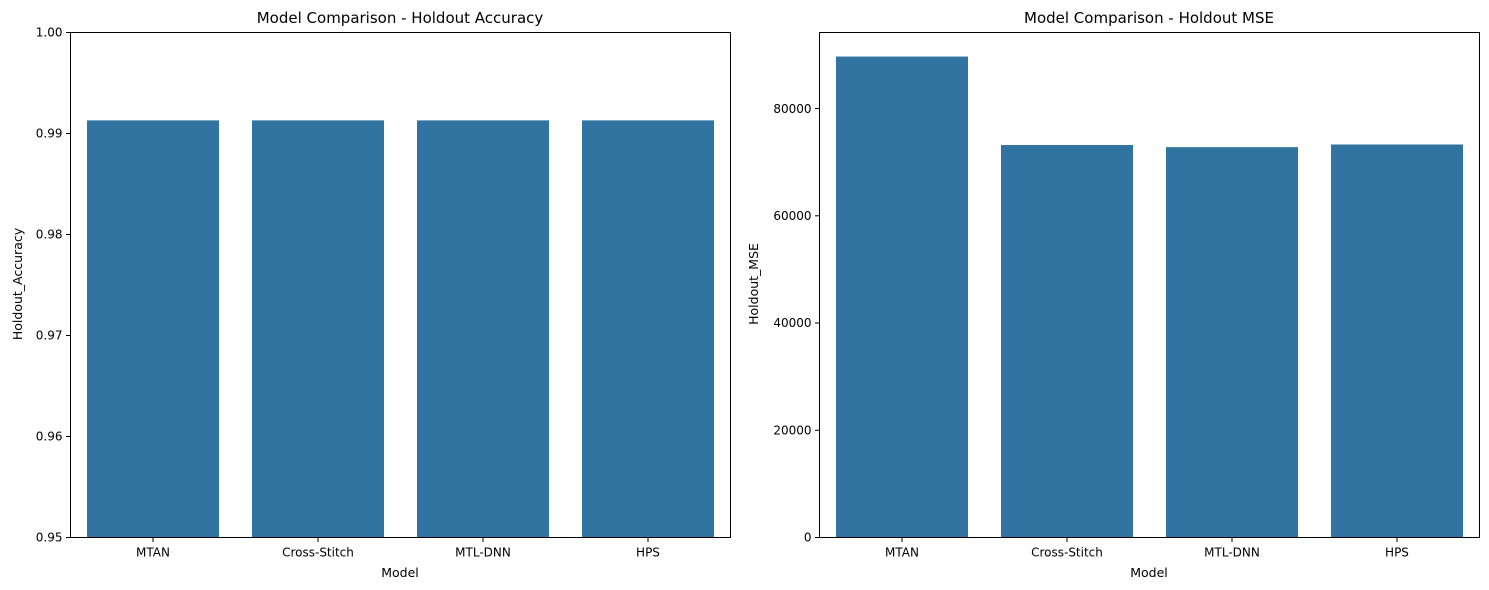 This screenshot has height=590, width=1489. I want to click on mse-chart-title: Model Comparison - Holdout MSE, so click(1149, 18).